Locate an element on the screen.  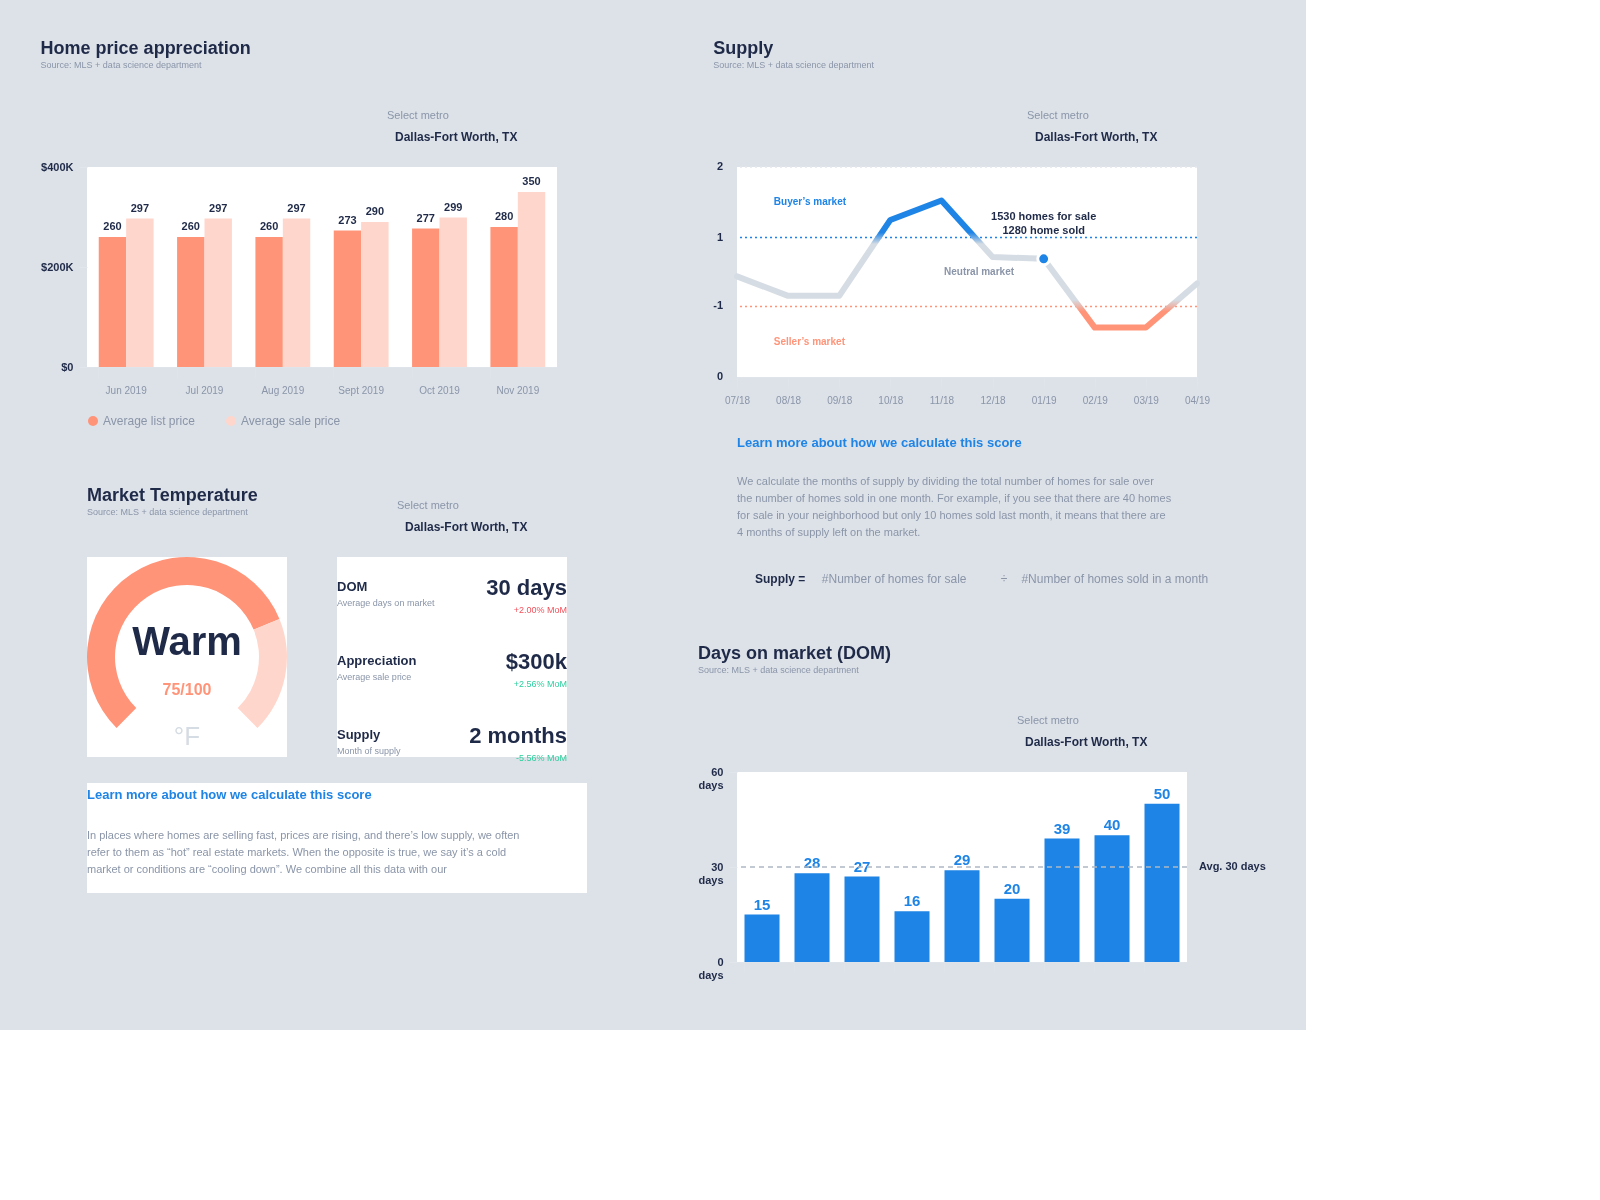
data-label: 16 is located at coordinates (912, 901).